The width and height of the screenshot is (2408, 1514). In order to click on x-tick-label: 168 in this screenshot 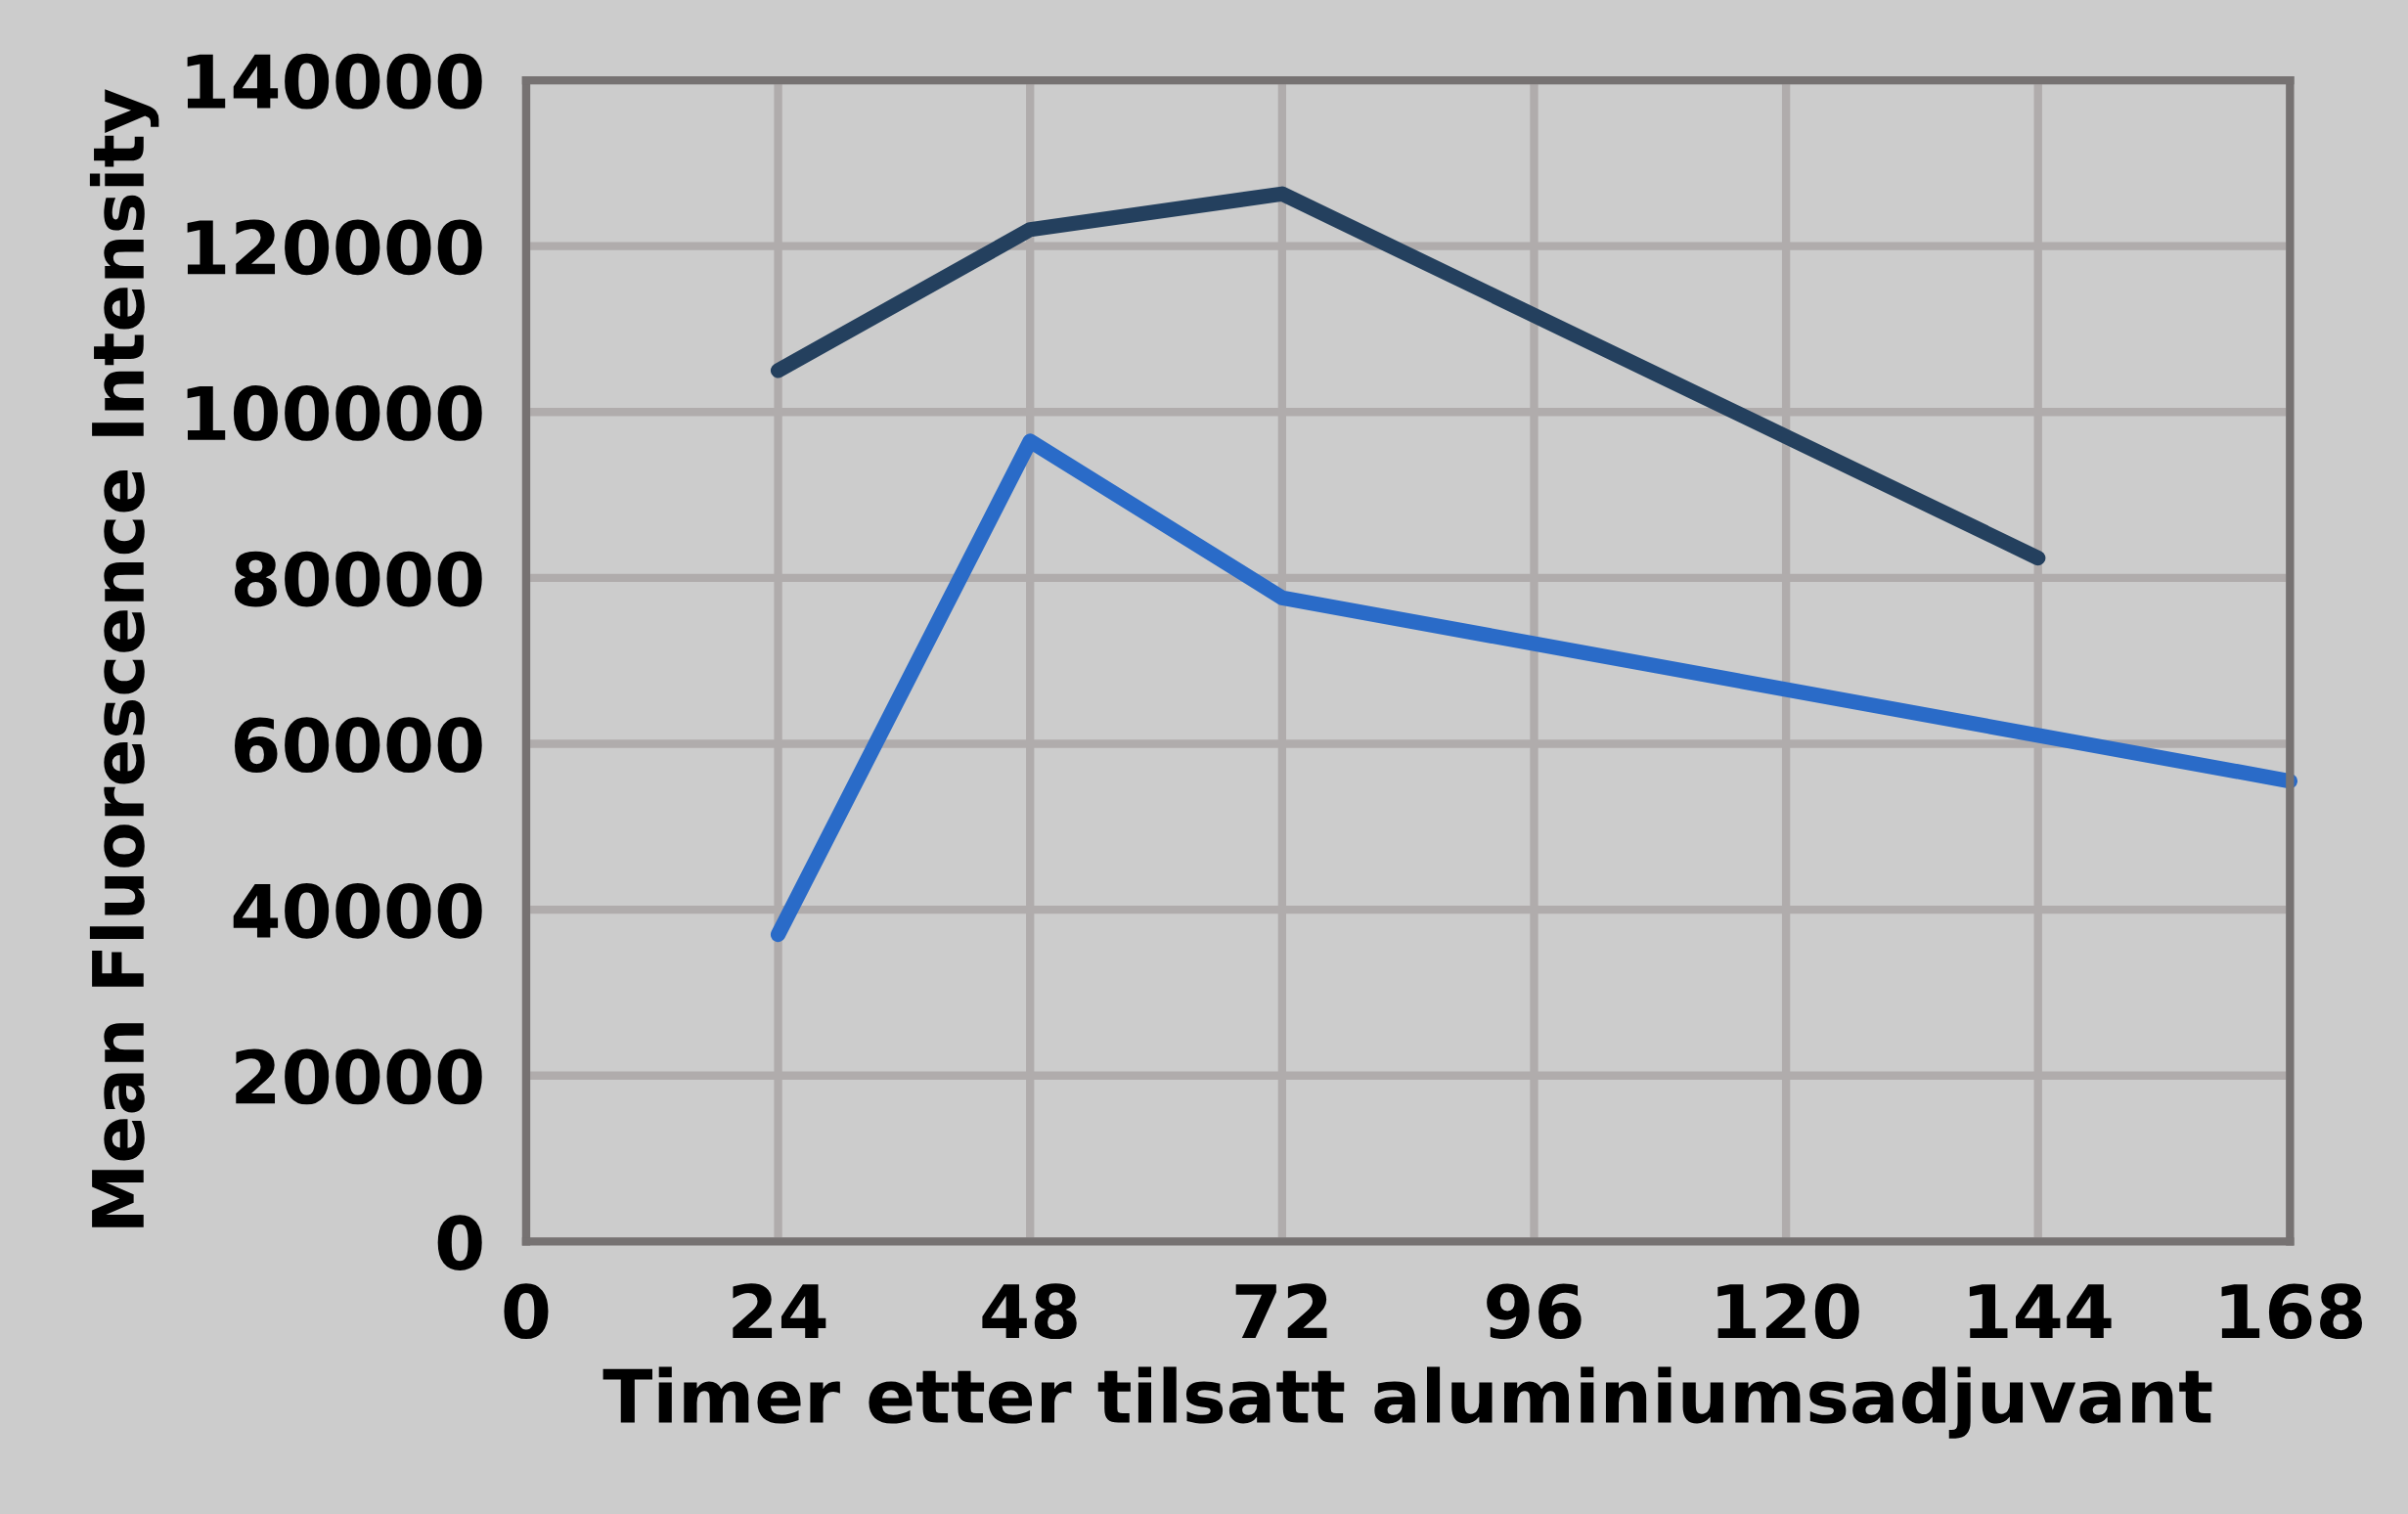, I will do `click(2291, 1311)`.